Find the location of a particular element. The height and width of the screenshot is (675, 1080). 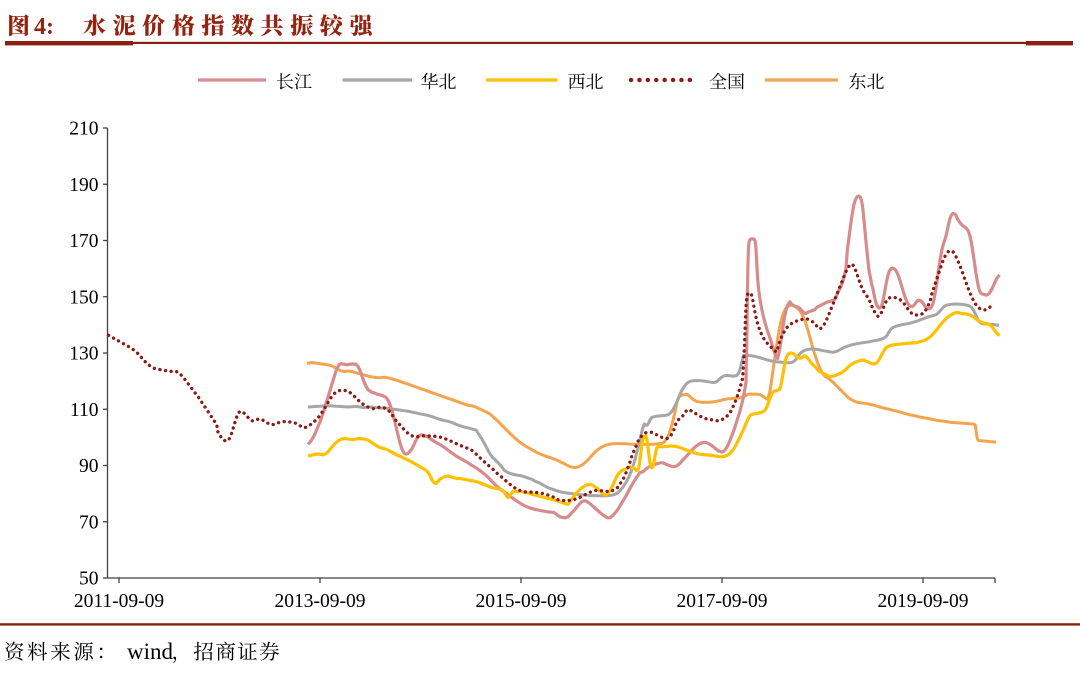

svg-text: 2011-09-09 is located at coordinates (119, 601).